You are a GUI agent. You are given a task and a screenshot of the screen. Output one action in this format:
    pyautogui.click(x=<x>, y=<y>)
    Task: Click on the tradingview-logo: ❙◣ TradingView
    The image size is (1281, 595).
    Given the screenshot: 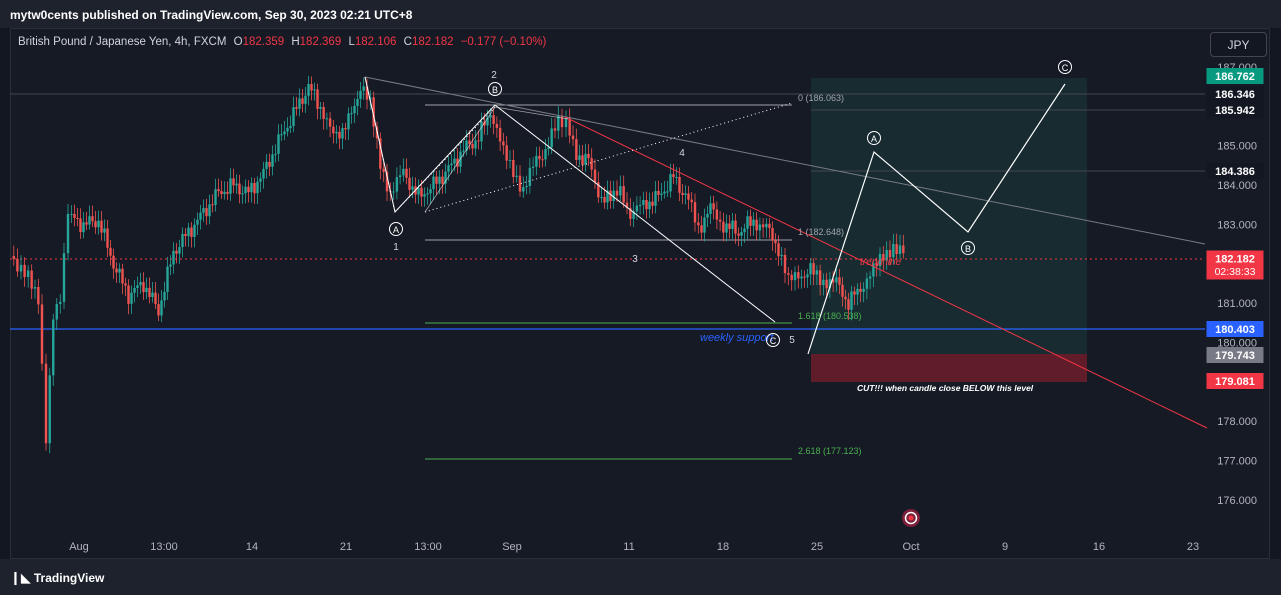 What is the action you would take?
    pyautogui.click(x=57, y=577)
    